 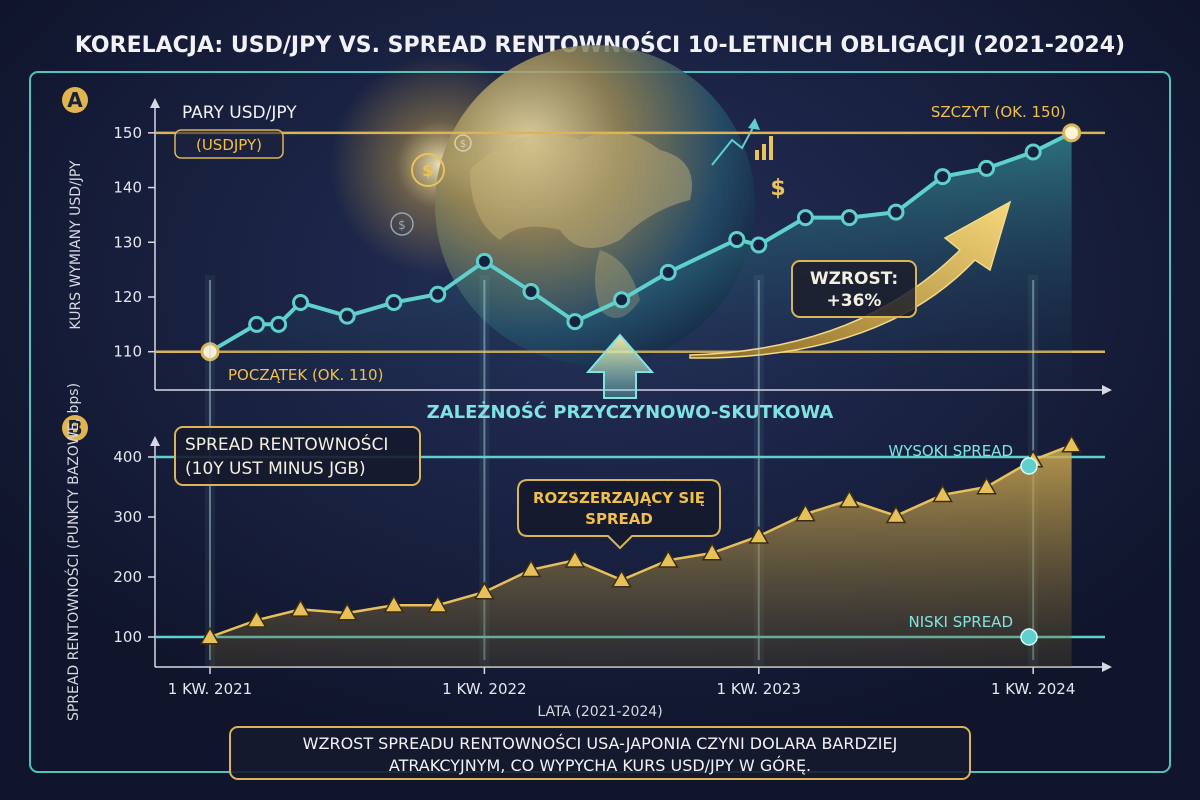 I want to click on series-code-box, so click(x=229, y=144).